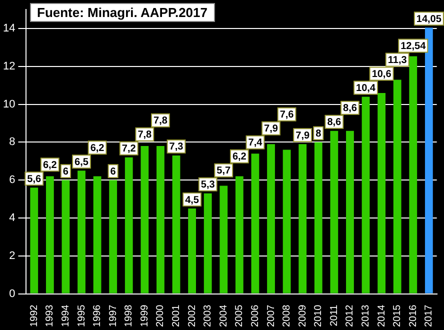  What do you see at coordinates (255, 316) in the screenshot?
I see `x-tick-label: 2006` at bounding box center [255, 316].